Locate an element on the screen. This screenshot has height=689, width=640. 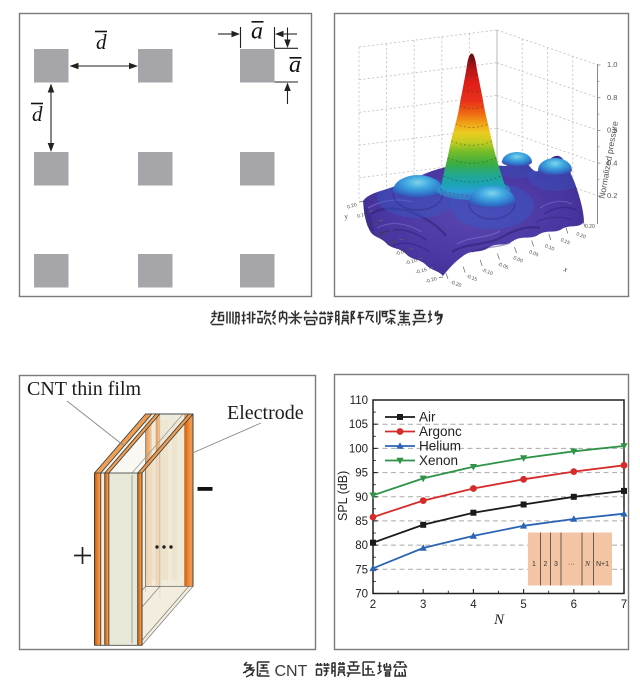
svg-text: 7 is located at coordinates (624, 605).